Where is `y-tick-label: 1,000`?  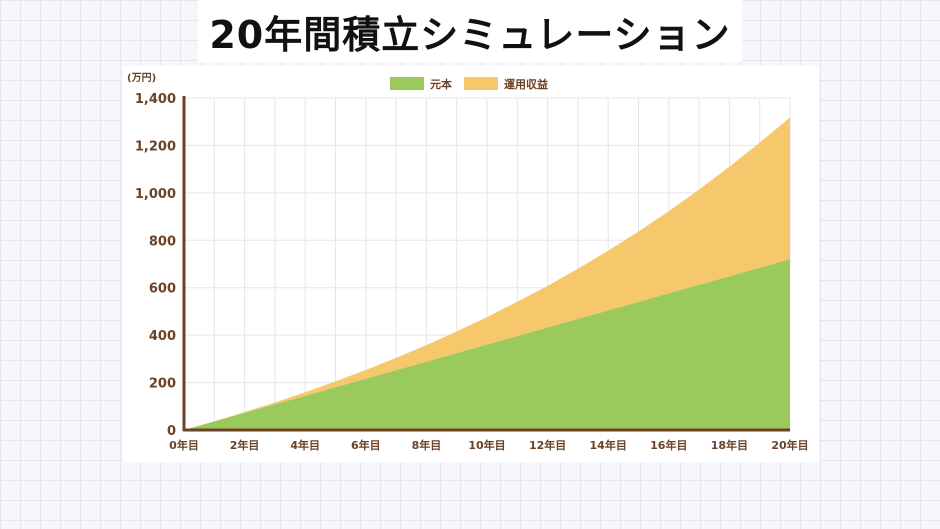 y-tick-label: 1,000 is located at coordinates (155, 194).